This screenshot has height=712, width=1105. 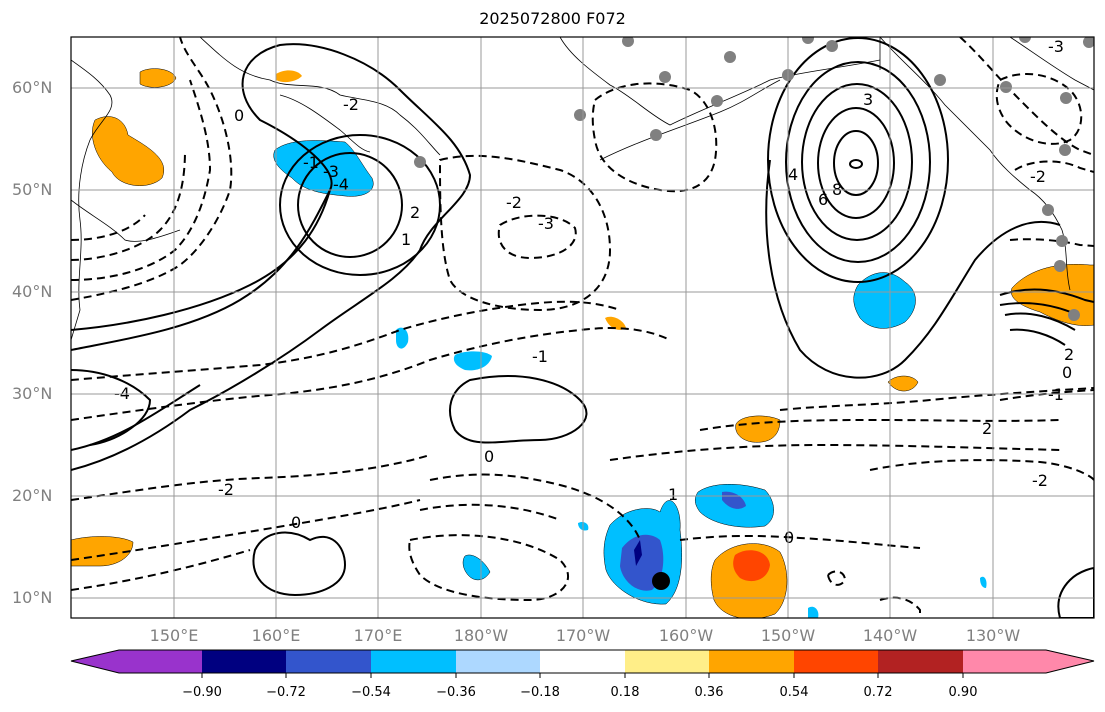 What do you see at coordinates (540, 692) in the screenshot?
I see `colorbar-tick-label: −0.18` at bounding box center [540, 692].